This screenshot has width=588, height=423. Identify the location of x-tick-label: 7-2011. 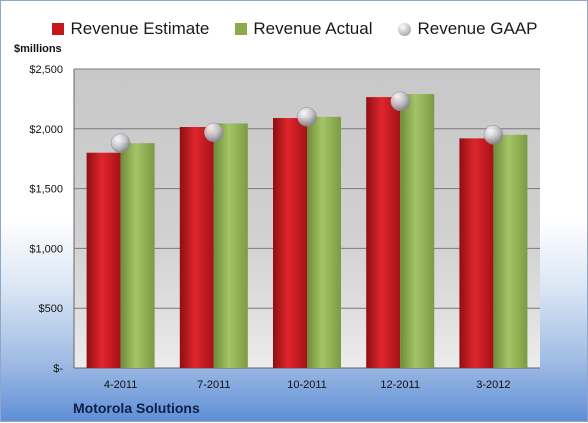
(213, 385).